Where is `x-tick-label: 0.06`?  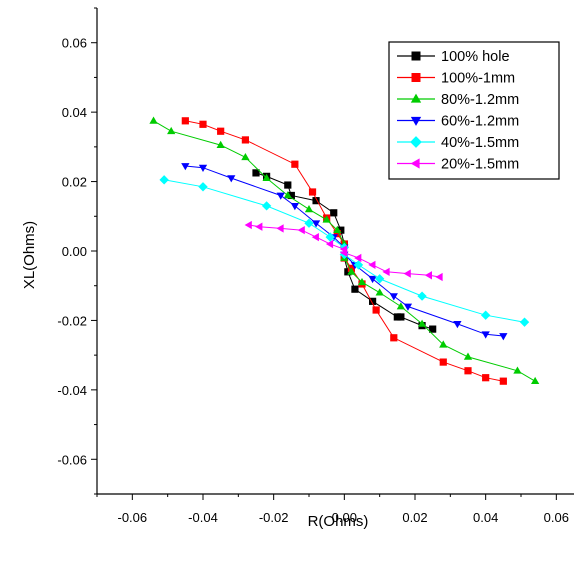
x-tick-label: 0.06 is located at coordinates (556, 517).